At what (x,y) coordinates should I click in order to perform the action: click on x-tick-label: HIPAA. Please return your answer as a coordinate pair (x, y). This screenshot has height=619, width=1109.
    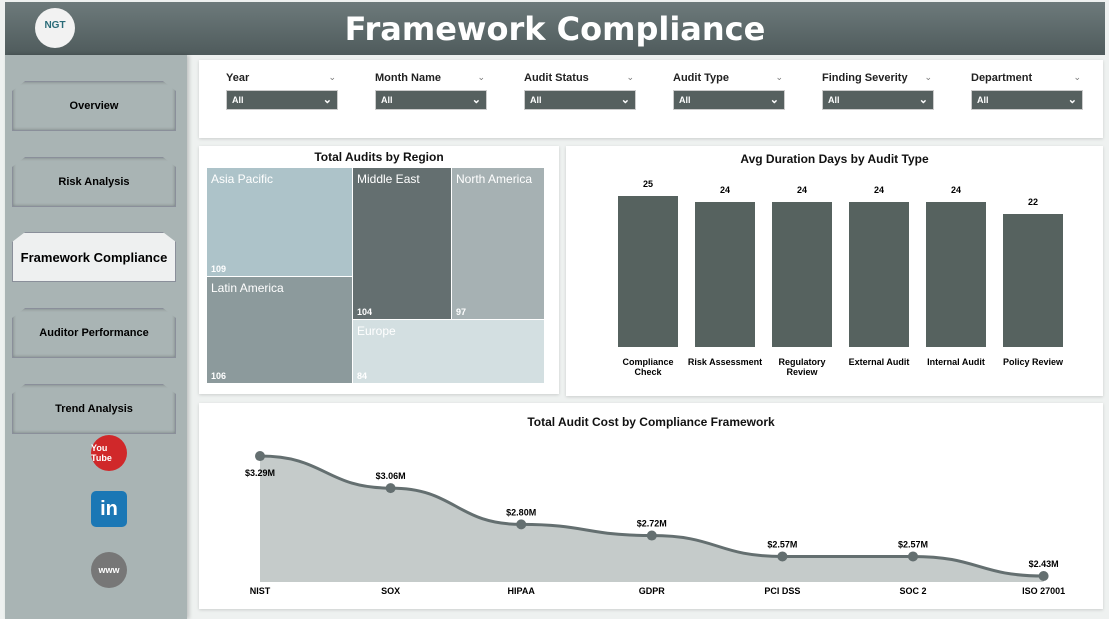
    Looking at the image, I should click on (522, 591).